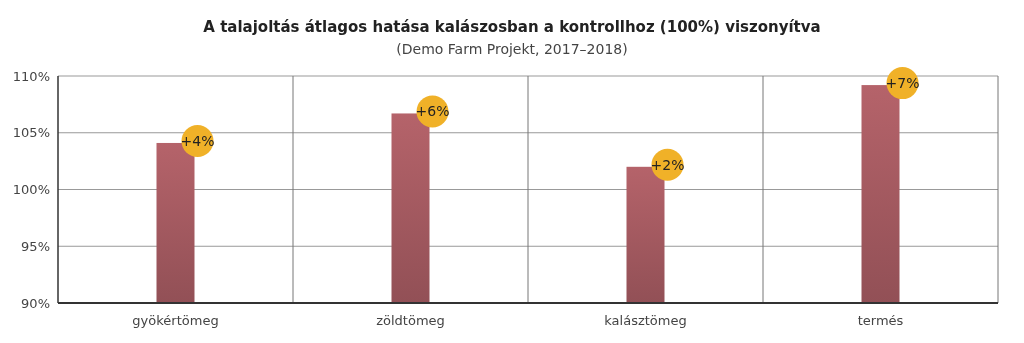 This screenshot has width=1024, height=343. I want to click on y-tick-label: 95%, so click(35, 246).